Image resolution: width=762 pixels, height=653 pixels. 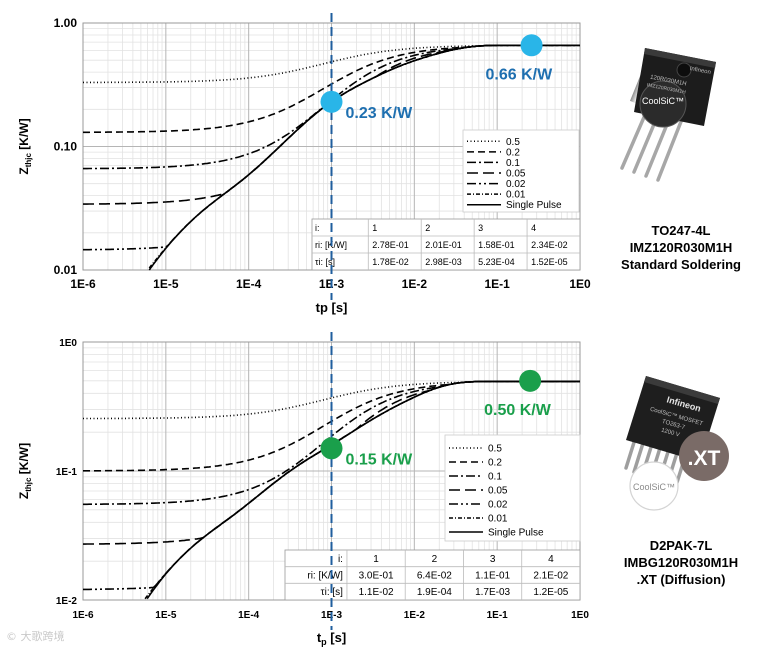 I want to click on xt-badge, so click(x=704, y=456).